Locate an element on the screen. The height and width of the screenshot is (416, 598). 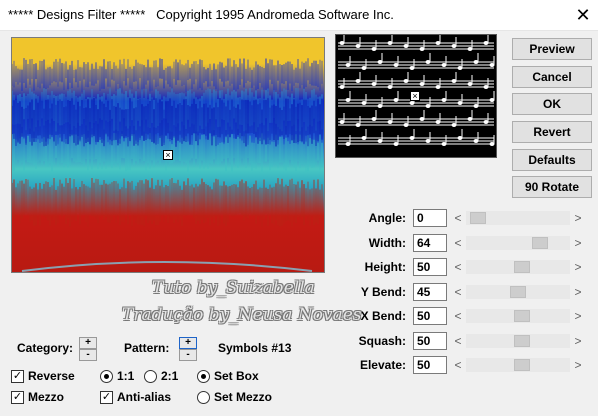
ratio-2-1-label: 2:1 is located at coordinates (170, 376).